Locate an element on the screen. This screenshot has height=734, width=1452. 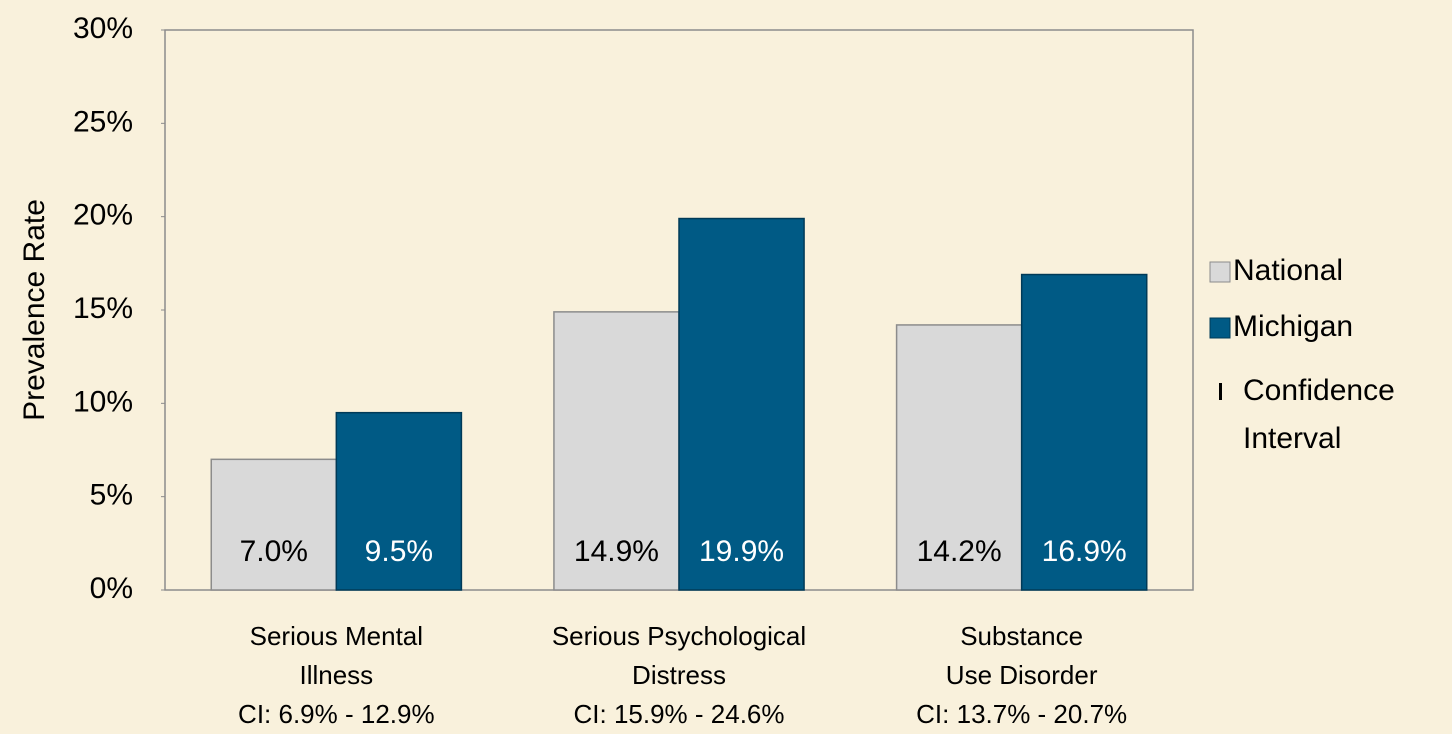
legend-label: Confidence is located at coordinates (1319, 390).